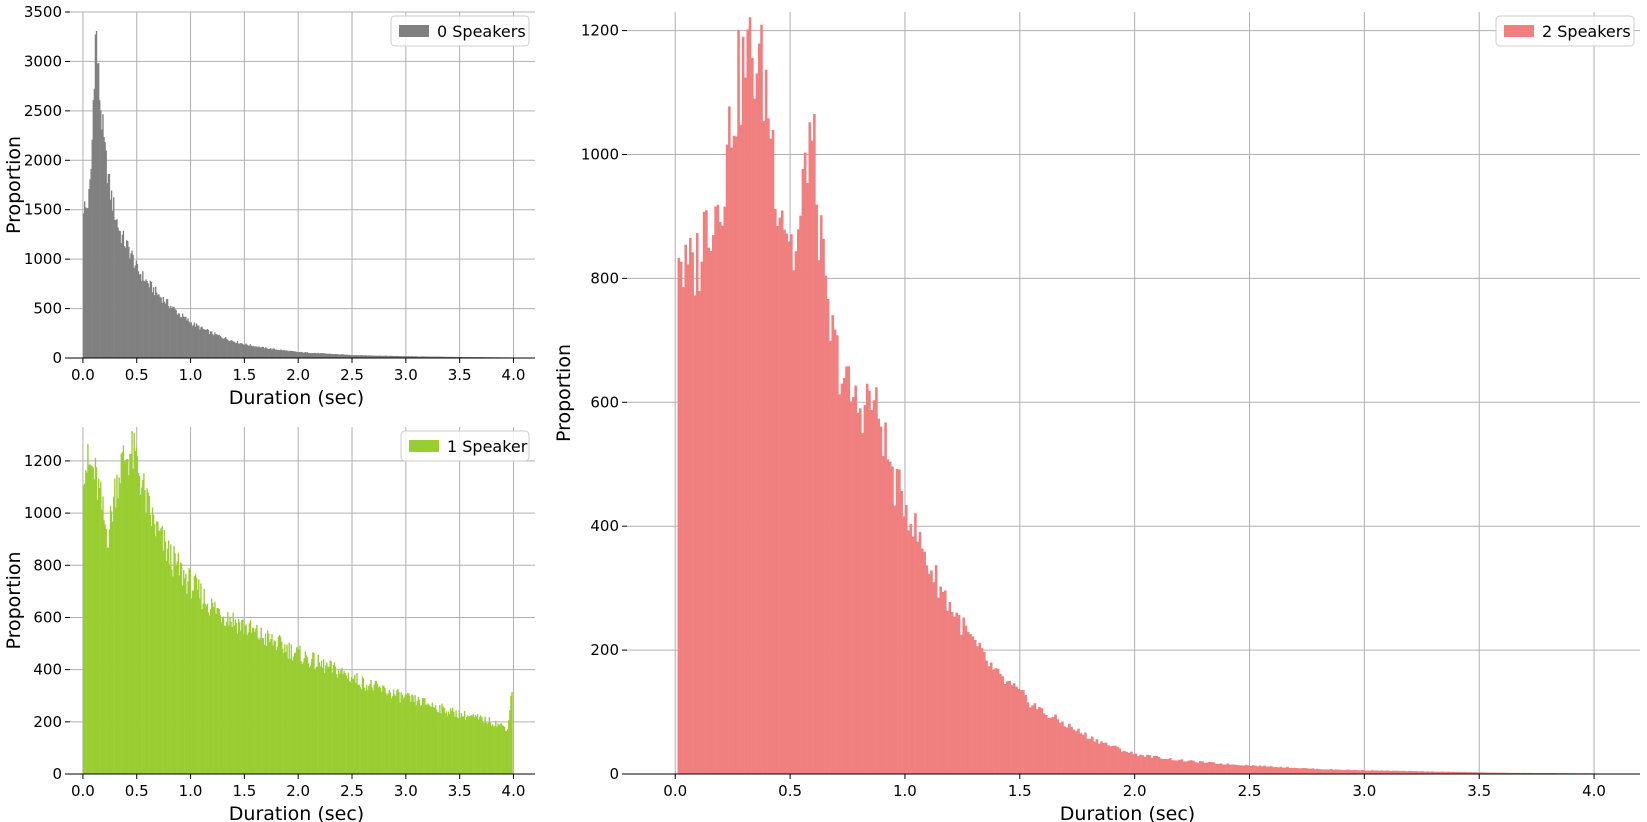 The height and width of the screenshot is (822, 1647). What do you see at coordinates (564, 393) in the screenshot?
I see `y-axis-label: Proportion` at bounding box center [564, 393].